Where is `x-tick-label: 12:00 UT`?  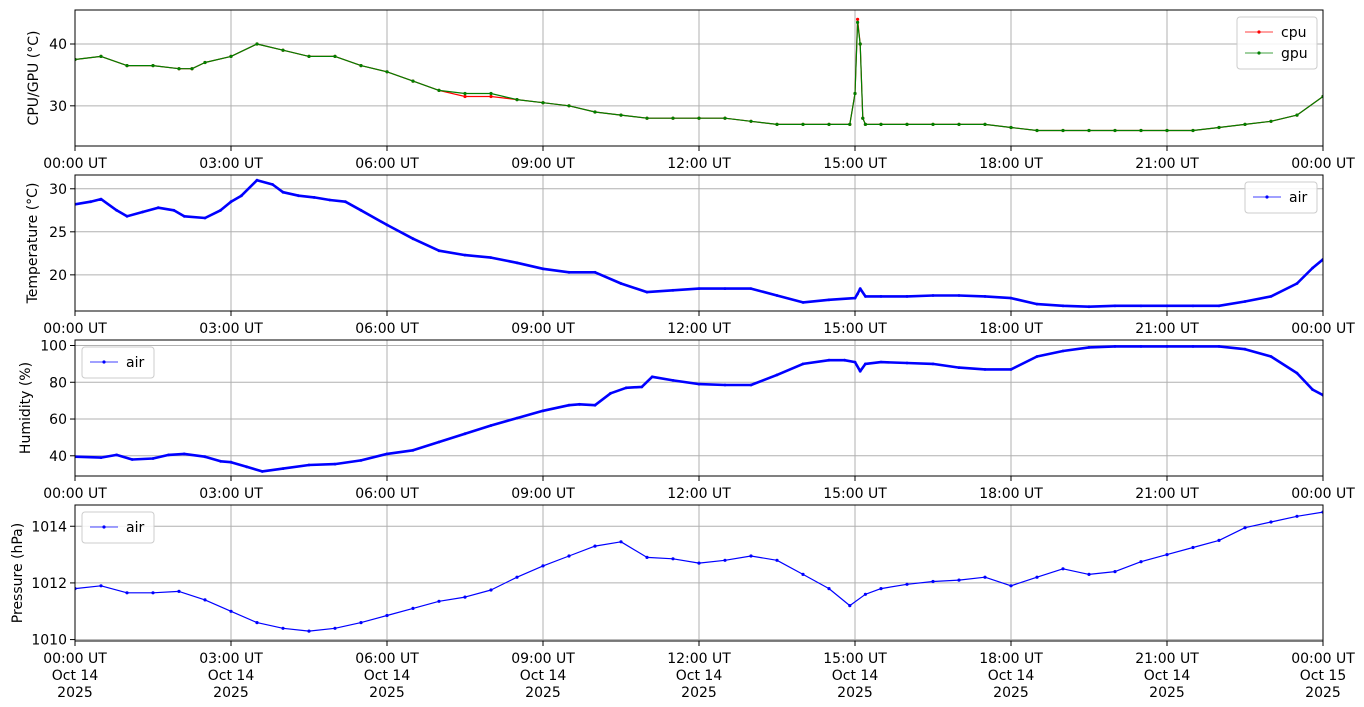
x-tick-label: 12:00 UT is located at coordinates (699, 494).